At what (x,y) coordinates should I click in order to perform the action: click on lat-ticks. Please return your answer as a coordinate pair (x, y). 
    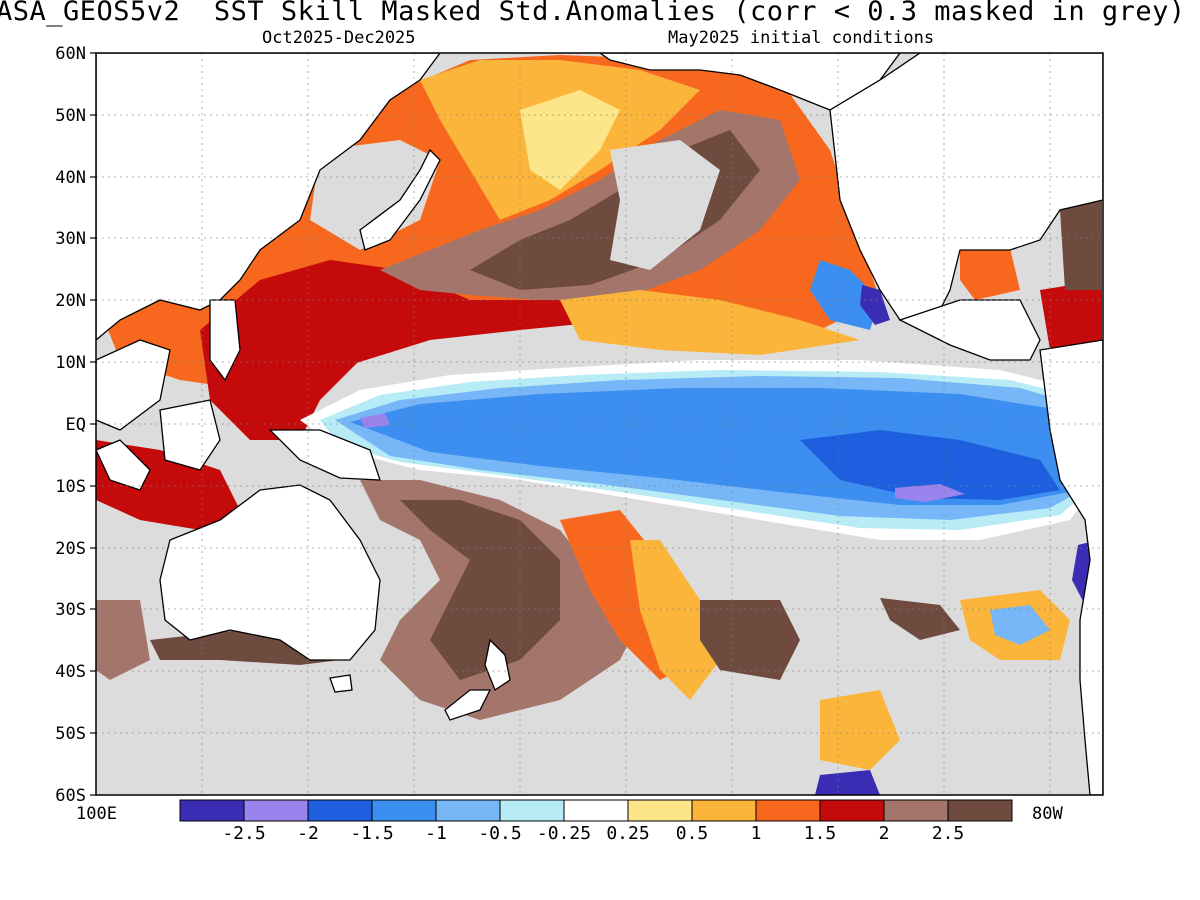
    Looking at the image, I should click on (93, 424).